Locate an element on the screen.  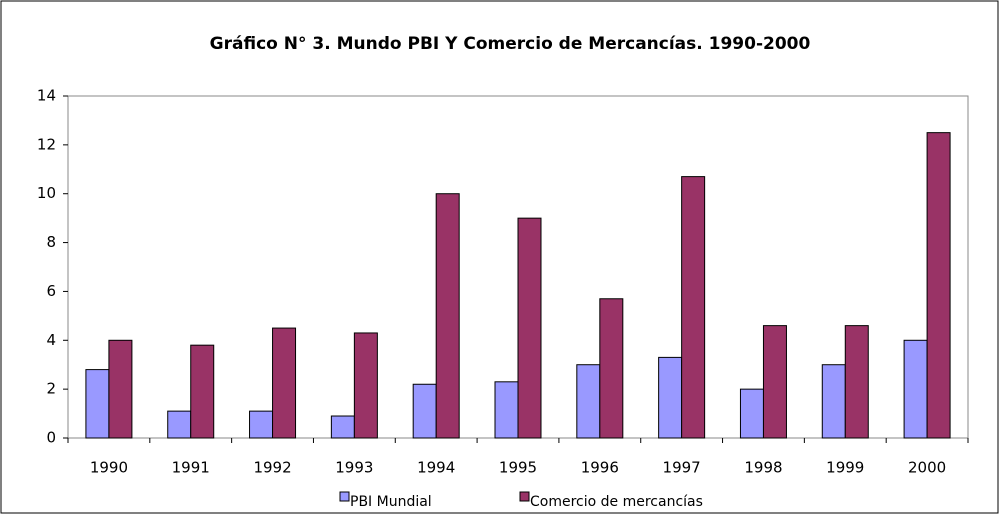
x-tick-label: 1997 is located at coordinates (682, 468).